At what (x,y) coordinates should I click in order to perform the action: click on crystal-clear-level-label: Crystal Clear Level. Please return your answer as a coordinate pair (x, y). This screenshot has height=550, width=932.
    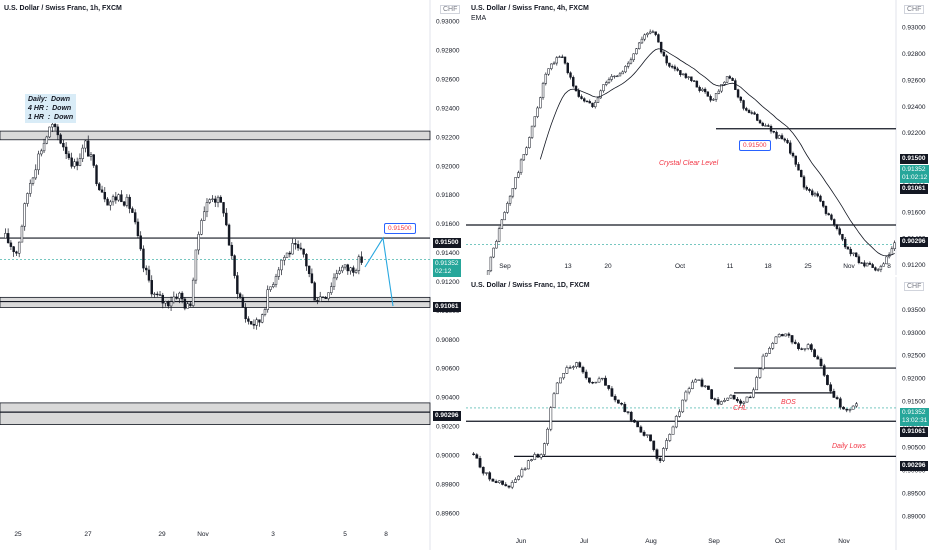
    Looking at the image, I should click on (689, 163).